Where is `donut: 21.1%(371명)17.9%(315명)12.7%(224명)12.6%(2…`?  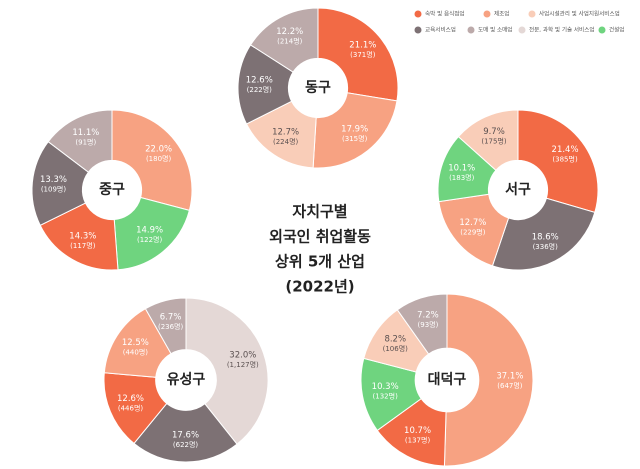 donut: 21.1%(371명)17.9%(315명)12.7%(224명)12.6%(2… is located at coordinates (318, 88).